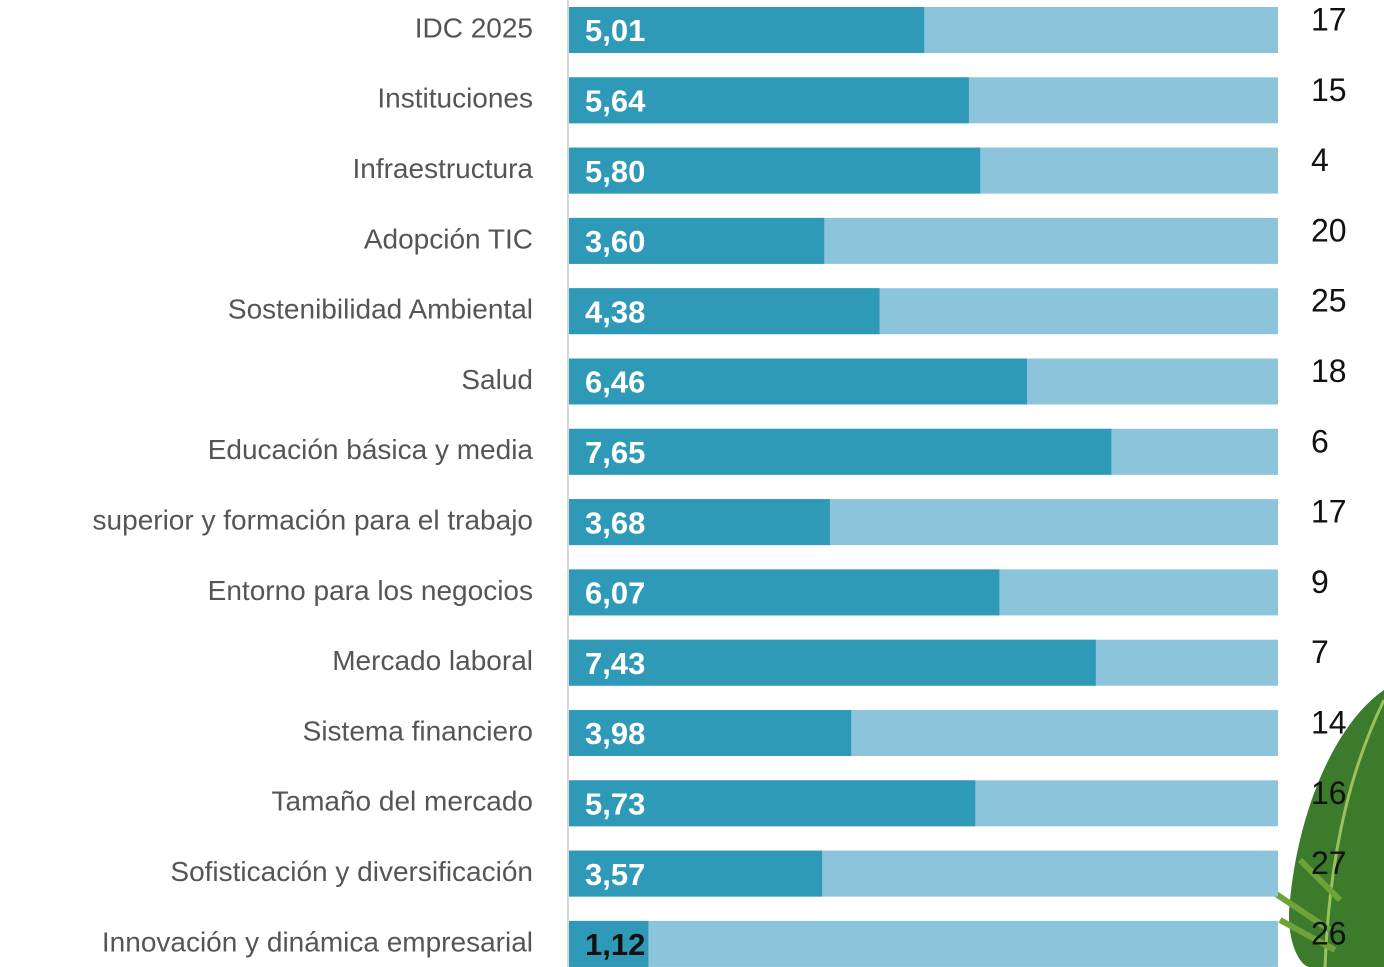  What do you see at coordinates (380, 309) in the screenshot?
I see `category-label: Sostenibilidad Ambiental` at bounding box center [380, 309].